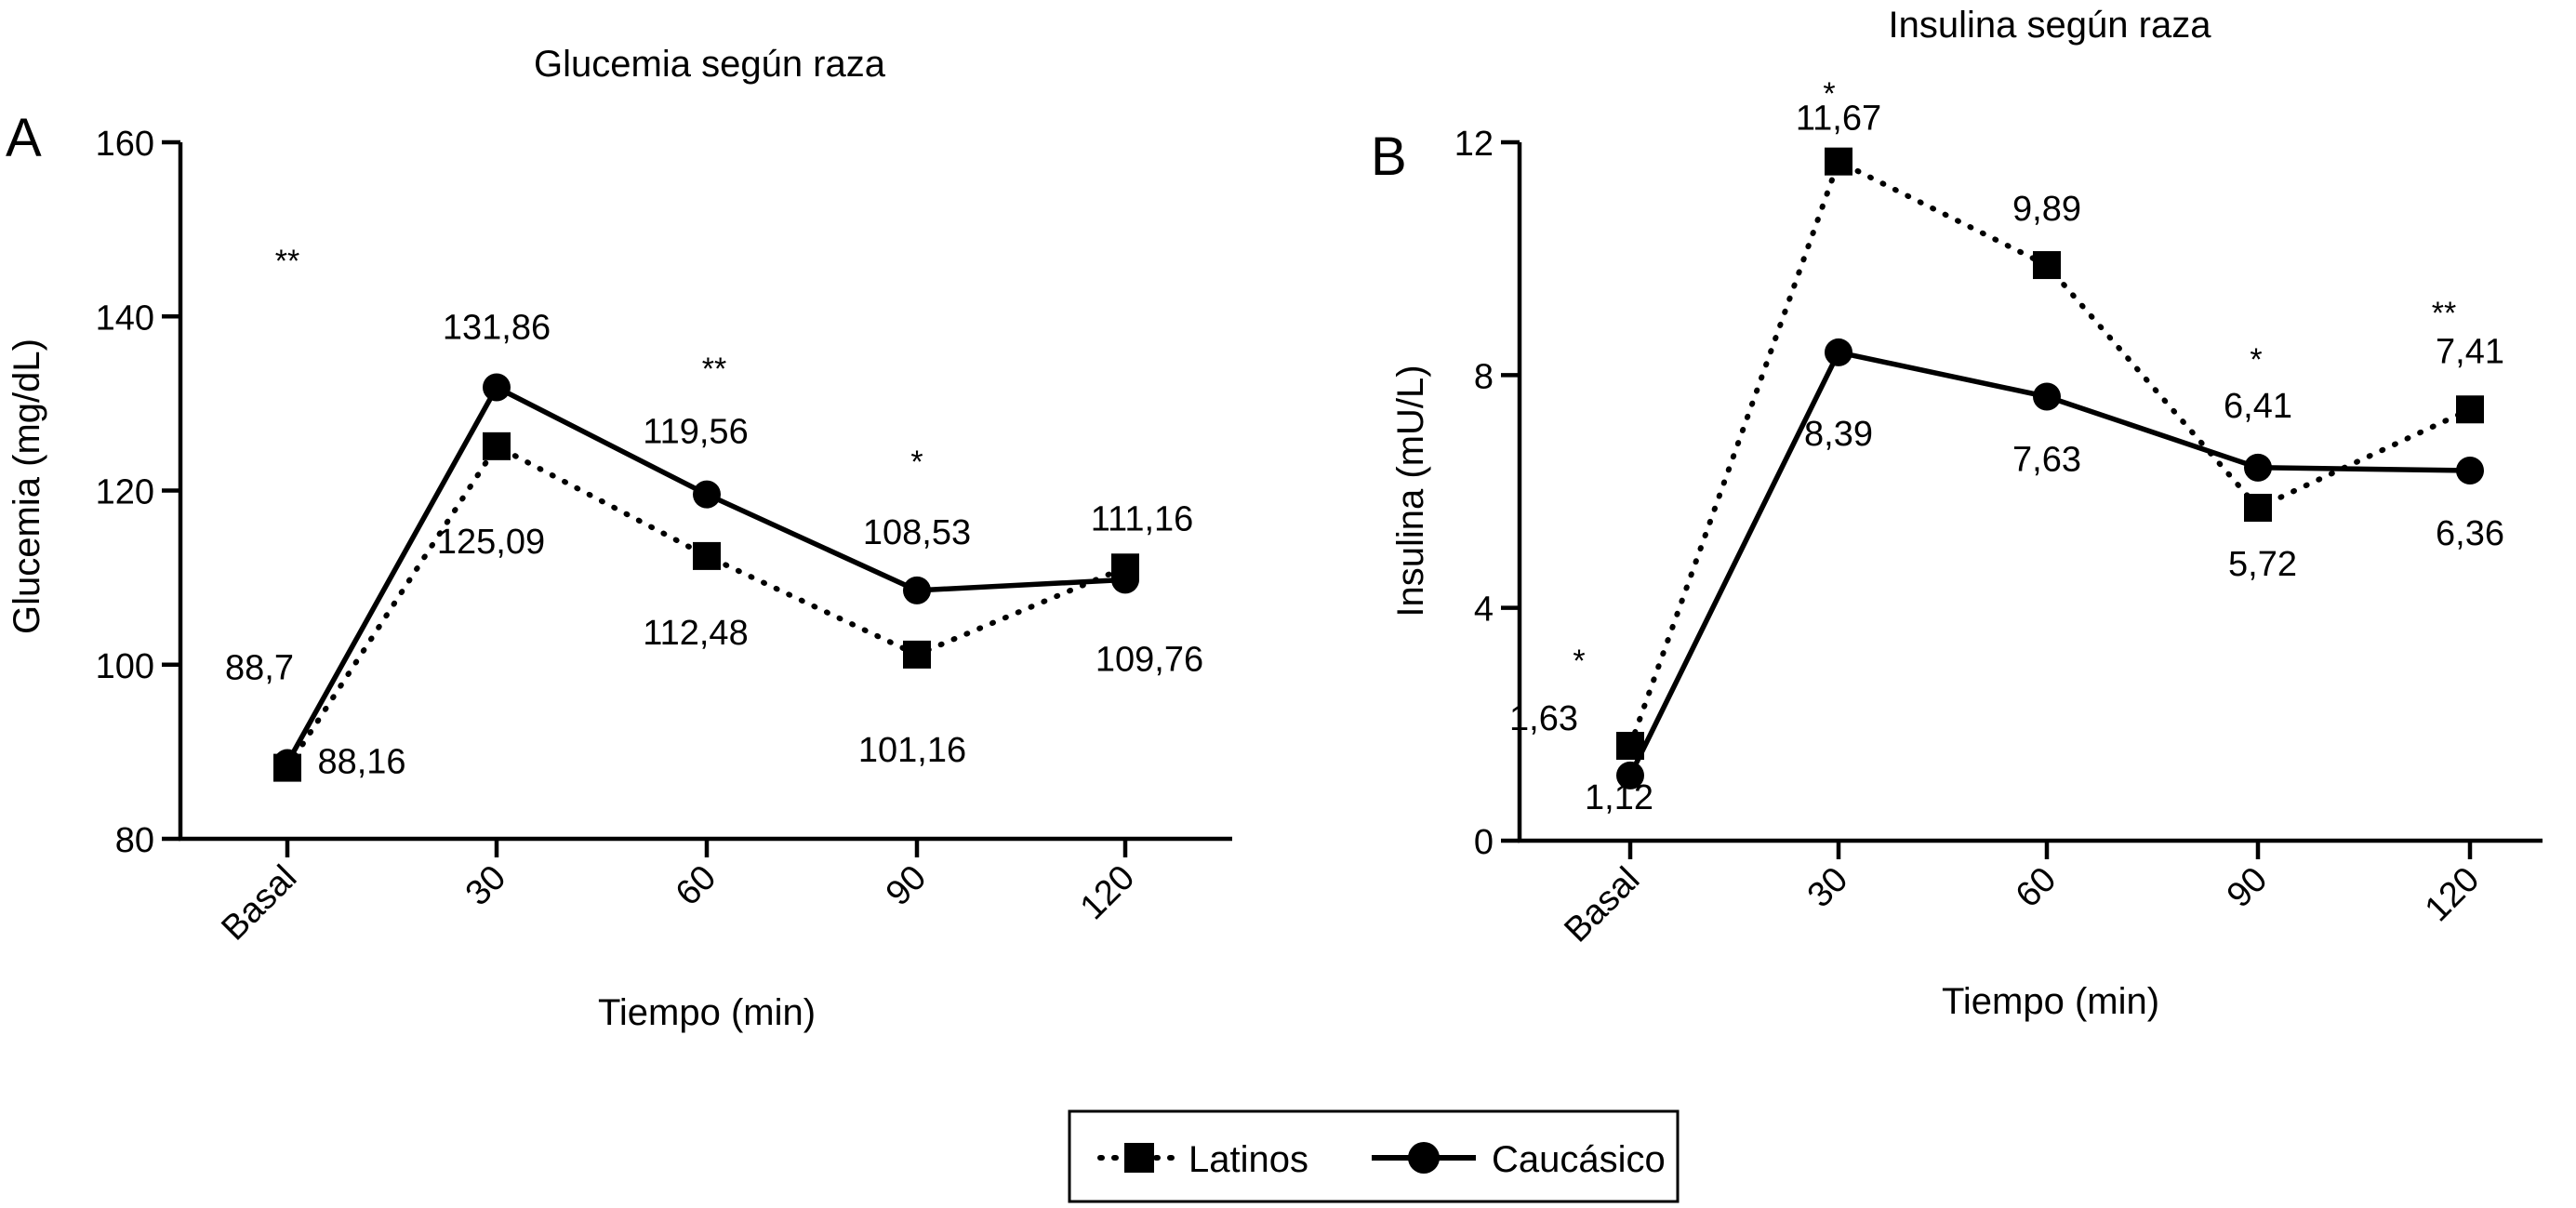 The height and width of the screenshot is (1208, 2576). What do you see at coordinates (125, 318) in the screenshot?
I see `y-tick-label: 140` at bounding box center [125, 318].